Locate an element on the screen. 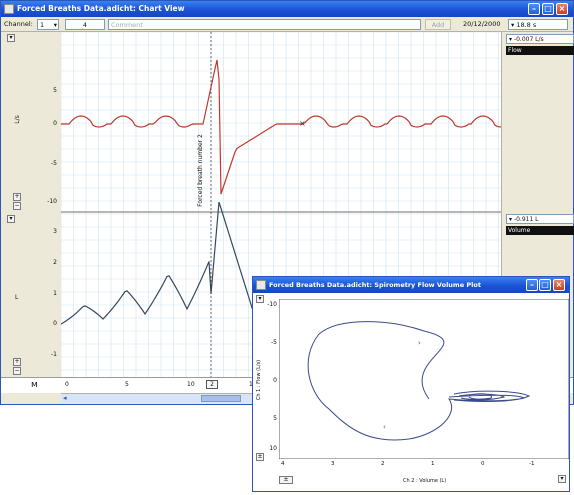 This screenshot has height=495, width=574. time-readout-value: 18.8 s is located at coordinates (526, 25).